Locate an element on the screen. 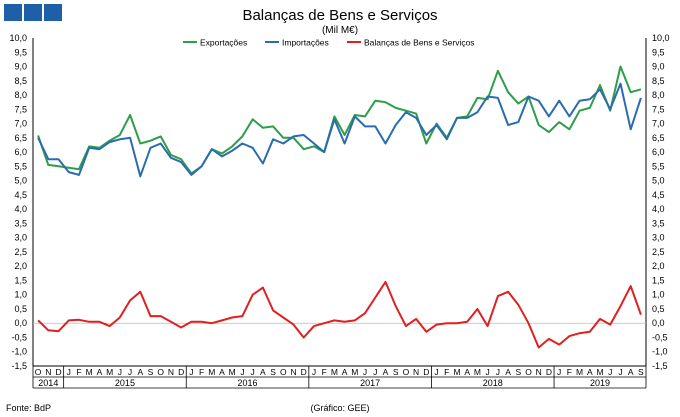 The image size is (680, 417). y-tick-label-left: 0,5 is located at coordinates (20, 309).